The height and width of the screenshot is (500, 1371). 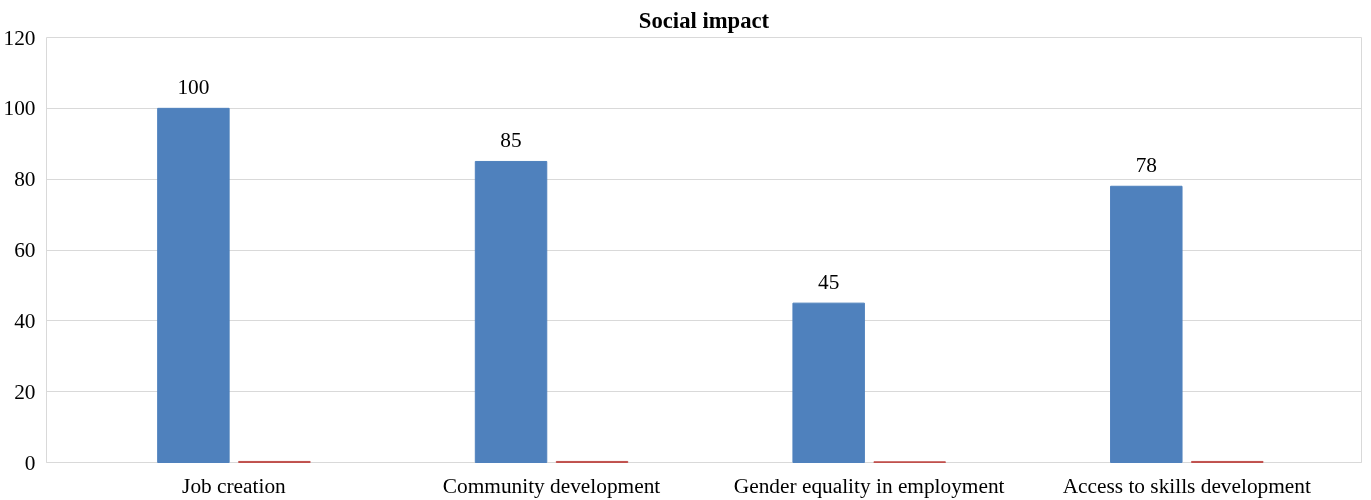 I want to click on x-tick-label: Community development, so click(x=551, y=485).